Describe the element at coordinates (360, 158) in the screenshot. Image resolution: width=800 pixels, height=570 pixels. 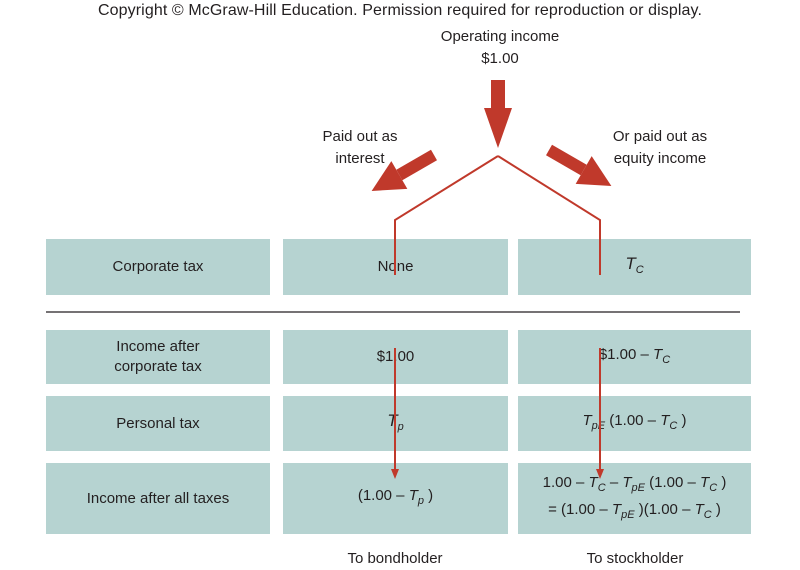
I see `interest-branch-line2: interest` at that location.